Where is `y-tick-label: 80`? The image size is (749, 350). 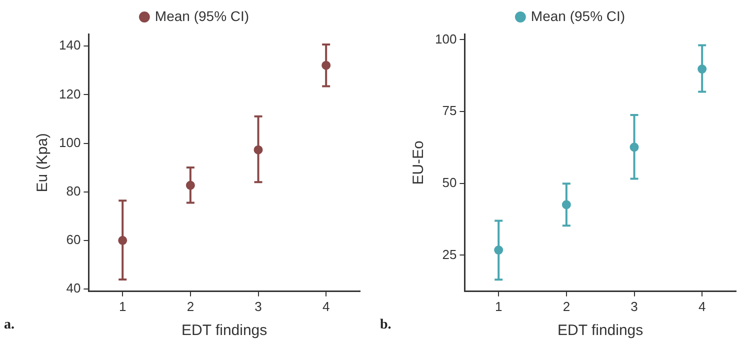
y-tick-label: 80 is located at coordinates (73, 190).